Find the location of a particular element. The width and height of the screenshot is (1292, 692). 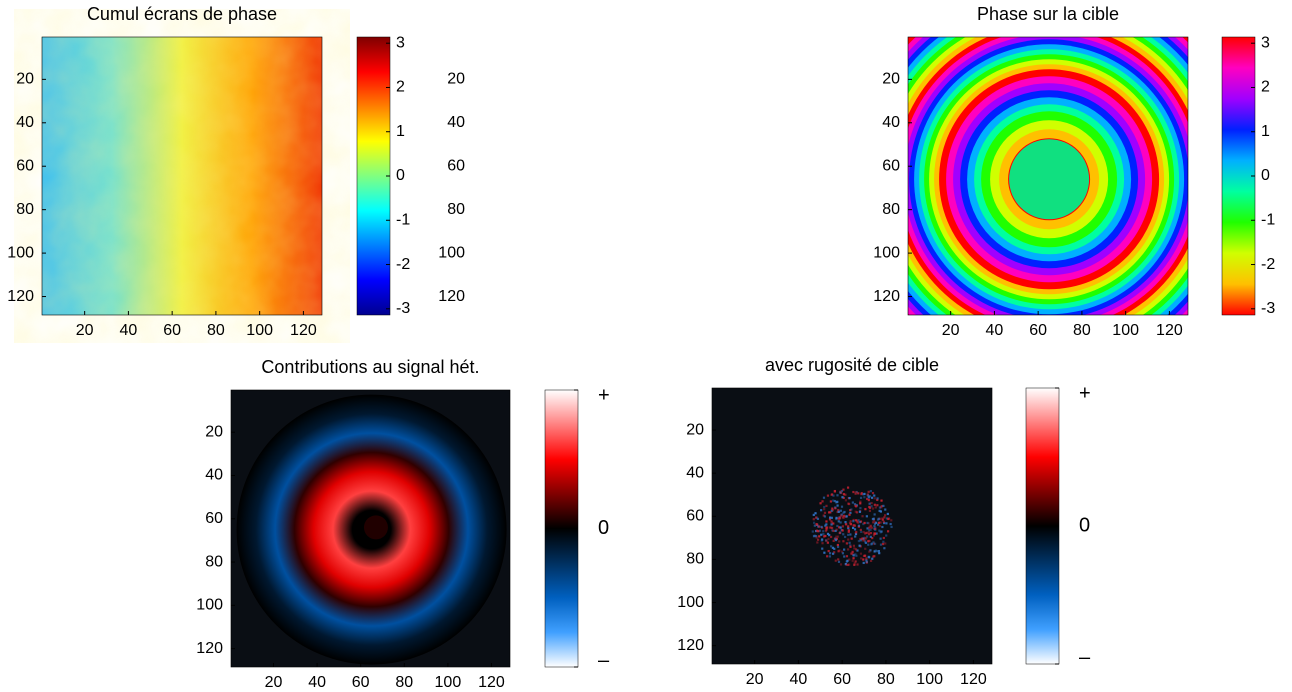

colorbar-tick-label: -2 is located at coordinates (403, 264).